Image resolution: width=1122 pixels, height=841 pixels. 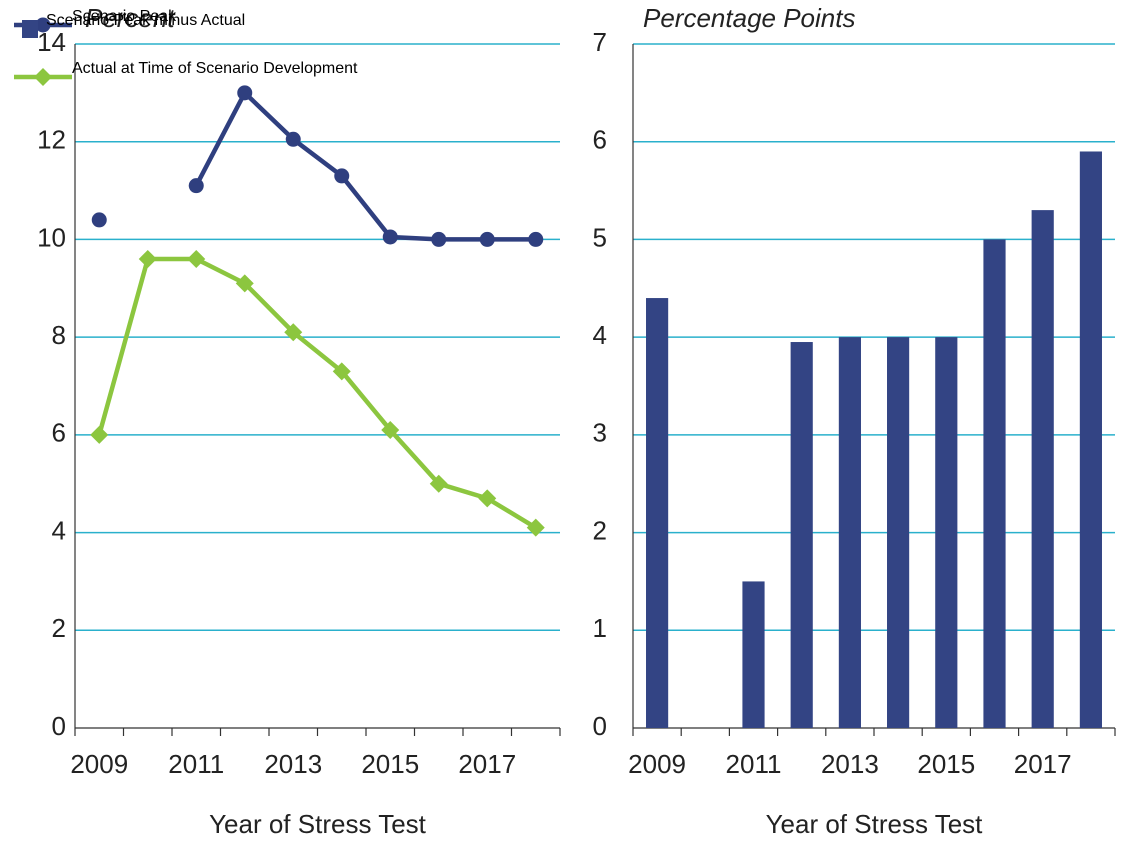 What do you see at coordinates (124, 16) in the screenshot?
I see `legend-label: Scenario Peak` at bounding box center [124, 16].